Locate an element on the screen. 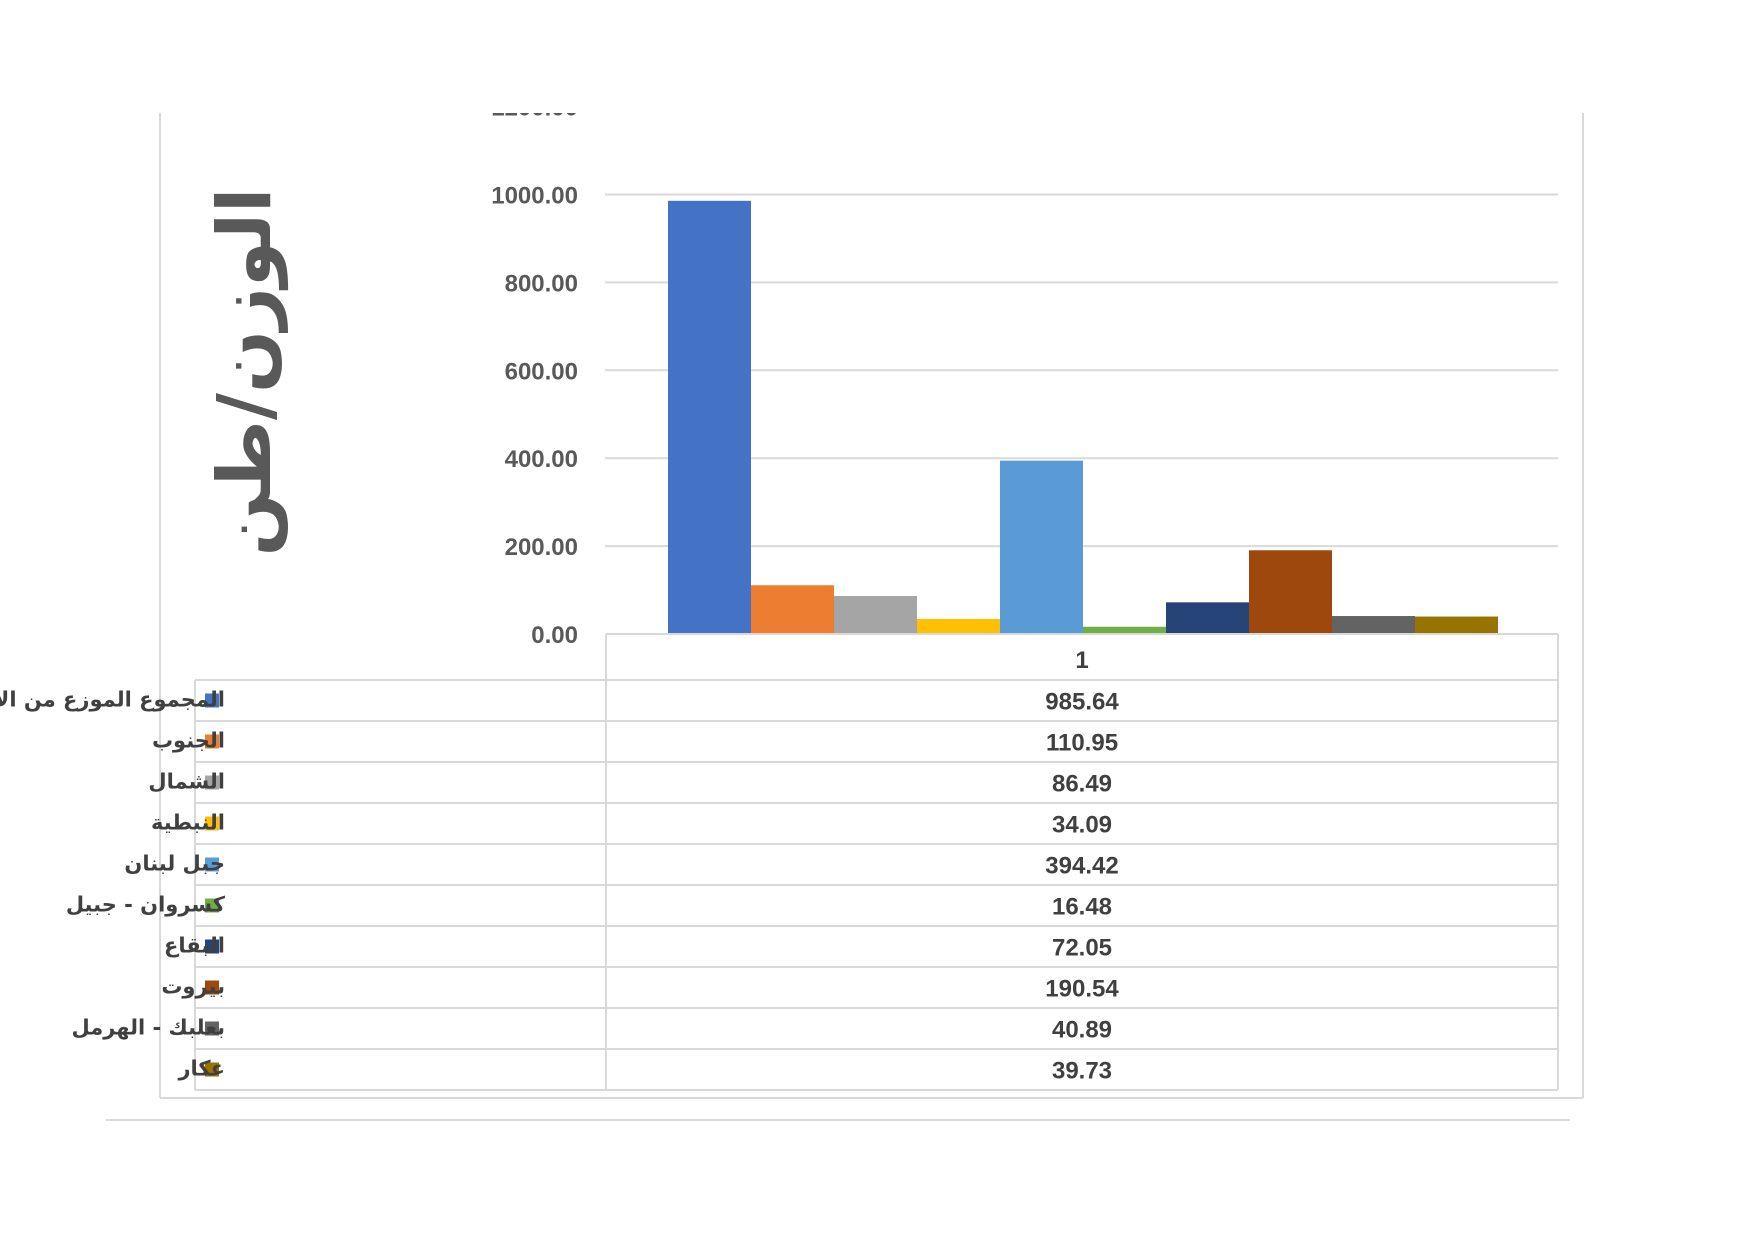  legend-label-8: بيروت is located at coordinates (193, 987).